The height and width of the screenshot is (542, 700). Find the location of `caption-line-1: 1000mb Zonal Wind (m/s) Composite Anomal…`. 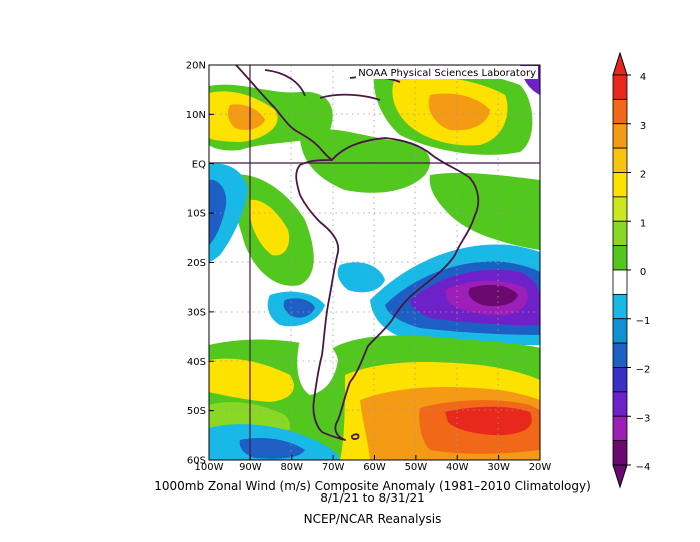

caption-line-1: 1000mb Zonal Wind (m/s) Composite Anomal… is located at coordinates (372, 486).